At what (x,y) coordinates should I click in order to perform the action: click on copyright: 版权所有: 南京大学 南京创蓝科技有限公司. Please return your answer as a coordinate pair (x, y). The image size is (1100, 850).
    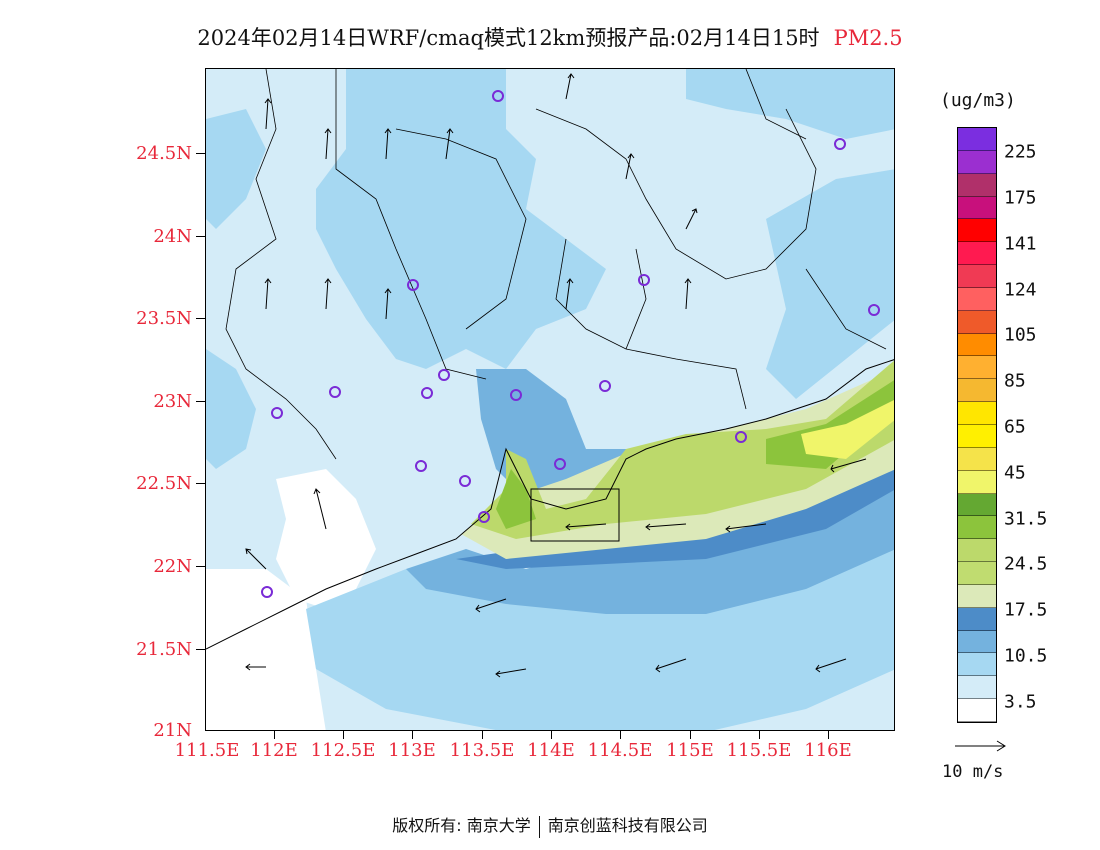
    Looking at the image, I should click on (550, 825).